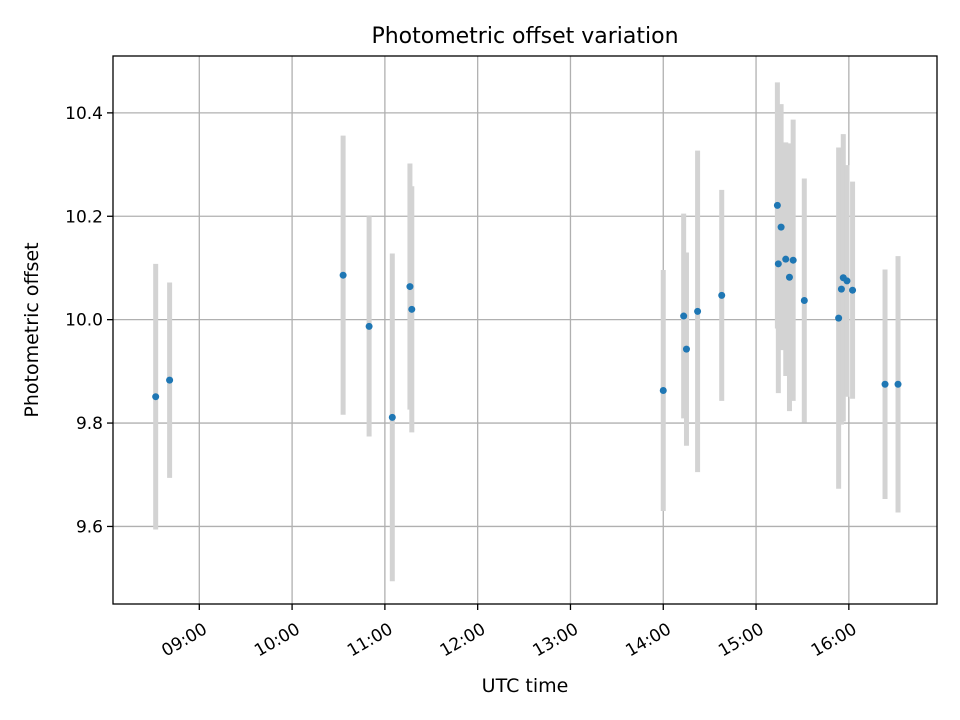  I want to click on y-tick-label: 10.2, so click(84, 217).